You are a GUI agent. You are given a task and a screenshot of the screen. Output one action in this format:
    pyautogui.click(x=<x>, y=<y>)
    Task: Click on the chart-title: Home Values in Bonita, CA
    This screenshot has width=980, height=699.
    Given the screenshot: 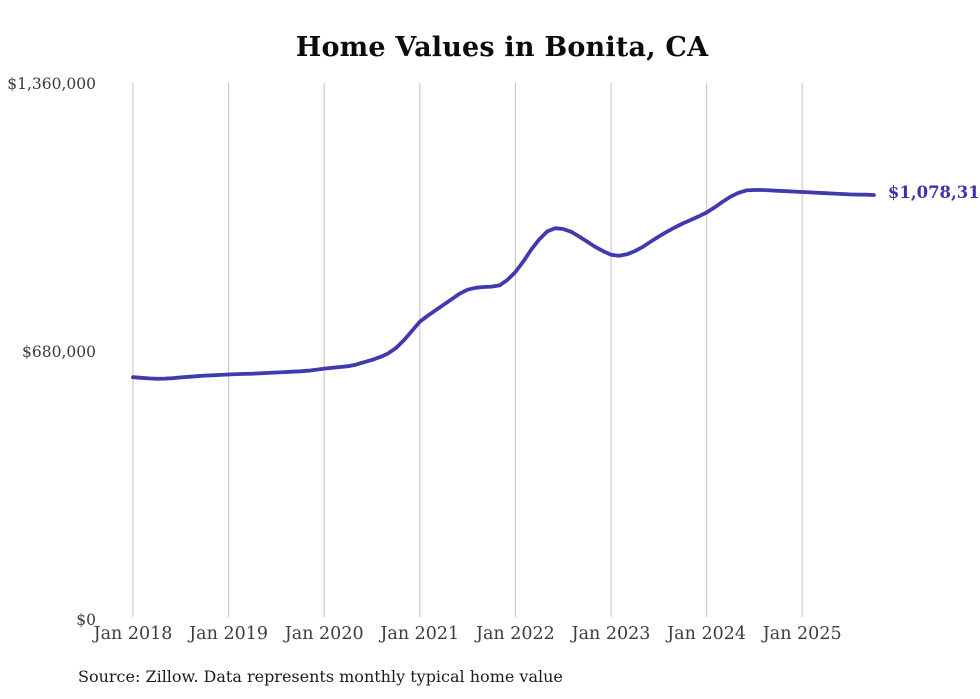 What is the action you would take?
    pyautogui.click(x=502, y=47)
    